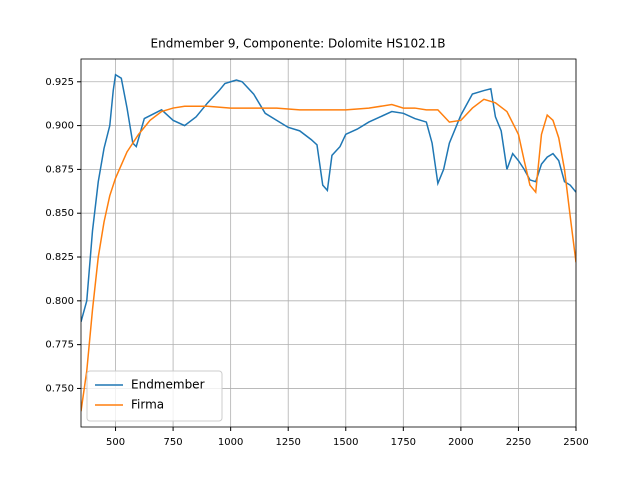 Image resolution: width=640 pixels, height=484 pixels. What do you see at coordinates (59, 257) in the screenshot?
I see `y-tick-label: 0.825` at bounding box center [59, 257].